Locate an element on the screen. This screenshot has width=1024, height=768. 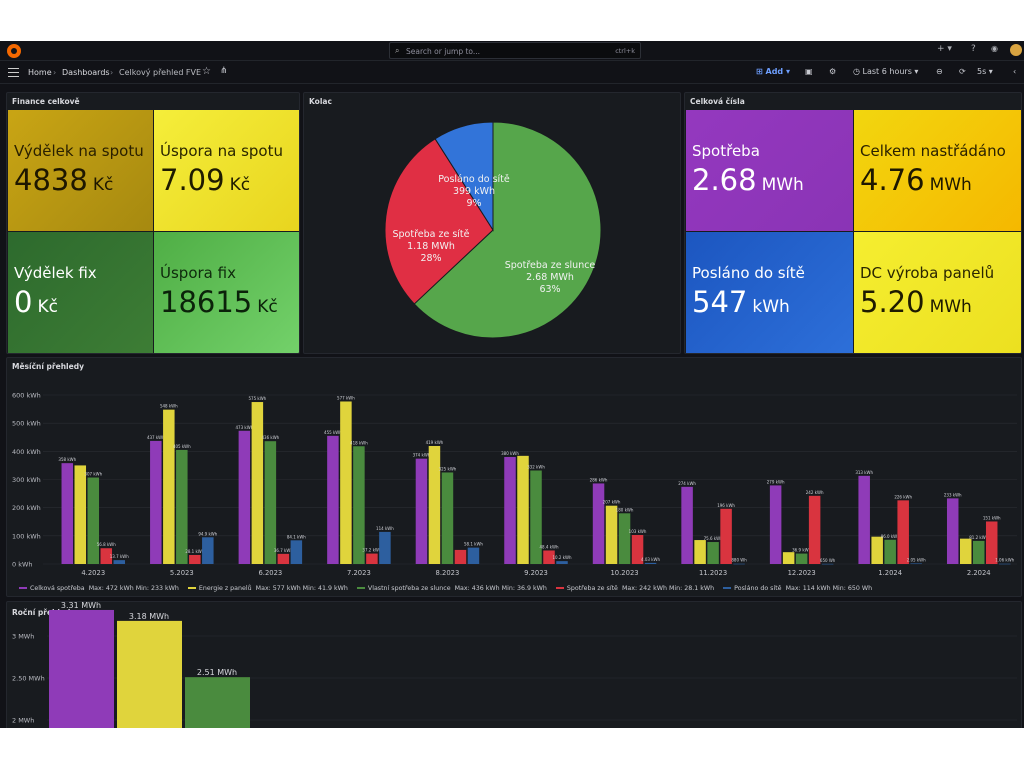
settings-gear-icon: ⚙ is located at coordinates (833, 71).